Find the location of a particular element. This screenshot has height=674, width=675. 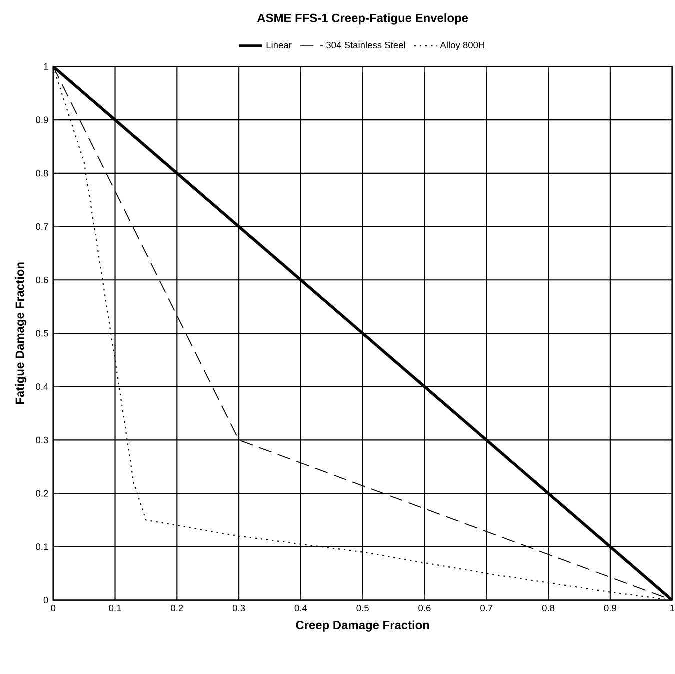

x-tick-label: 0.3 is located at coordinates (239, 608).